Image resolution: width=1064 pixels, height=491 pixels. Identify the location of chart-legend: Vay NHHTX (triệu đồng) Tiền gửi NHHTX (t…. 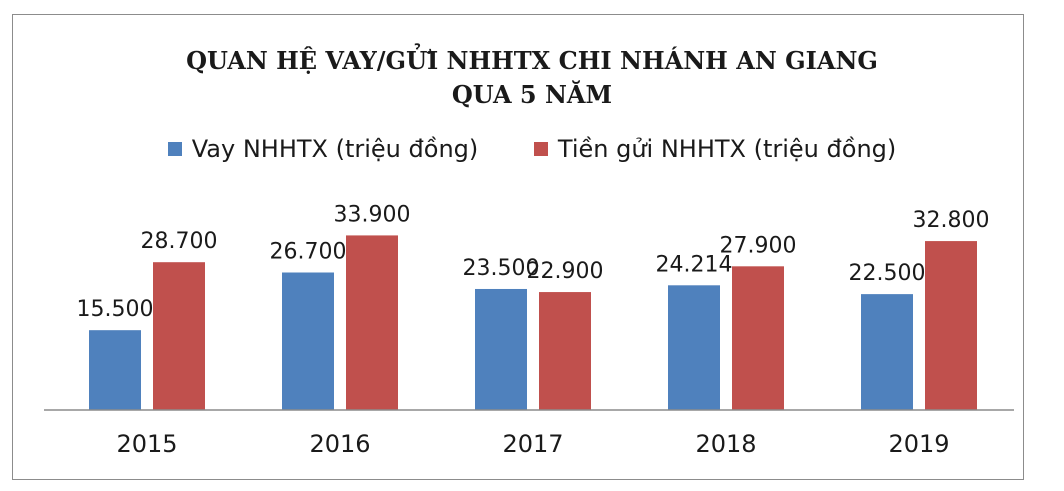
(532, 148).